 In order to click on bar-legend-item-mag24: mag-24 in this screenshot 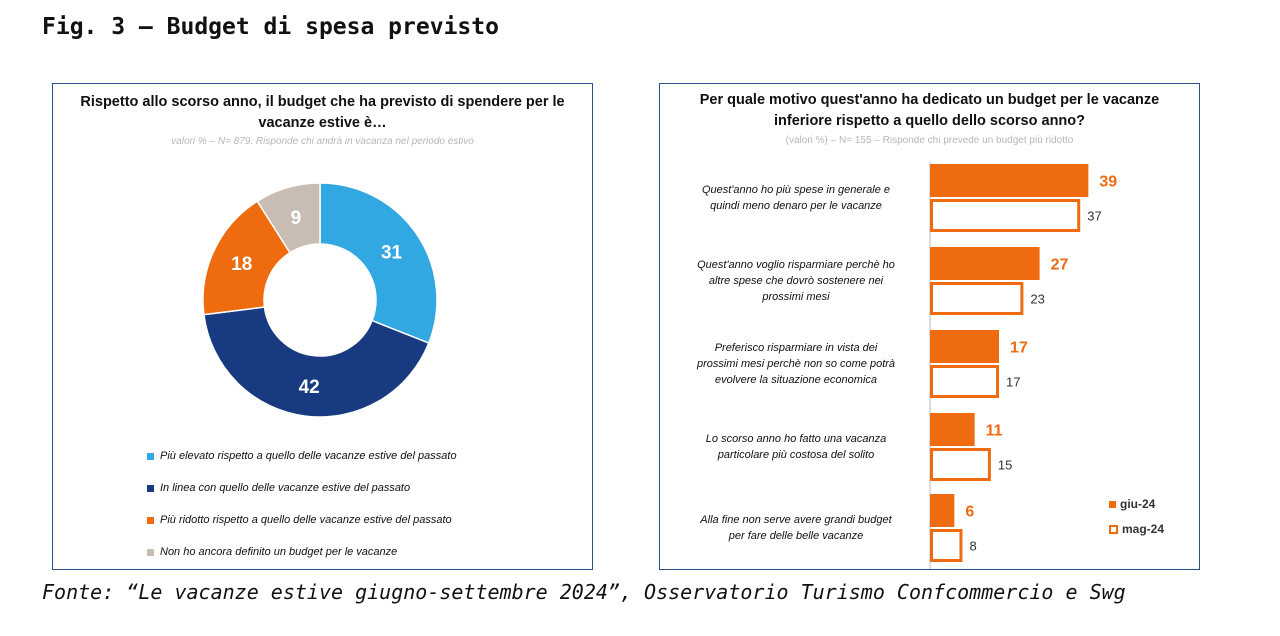, I will do `click(1136, 529)`.